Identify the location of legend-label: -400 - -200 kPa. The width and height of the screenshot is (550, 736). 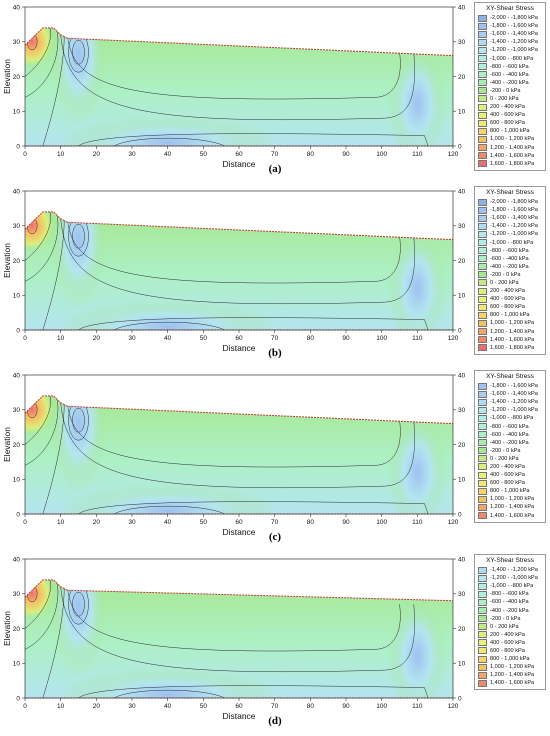
(509, 442).